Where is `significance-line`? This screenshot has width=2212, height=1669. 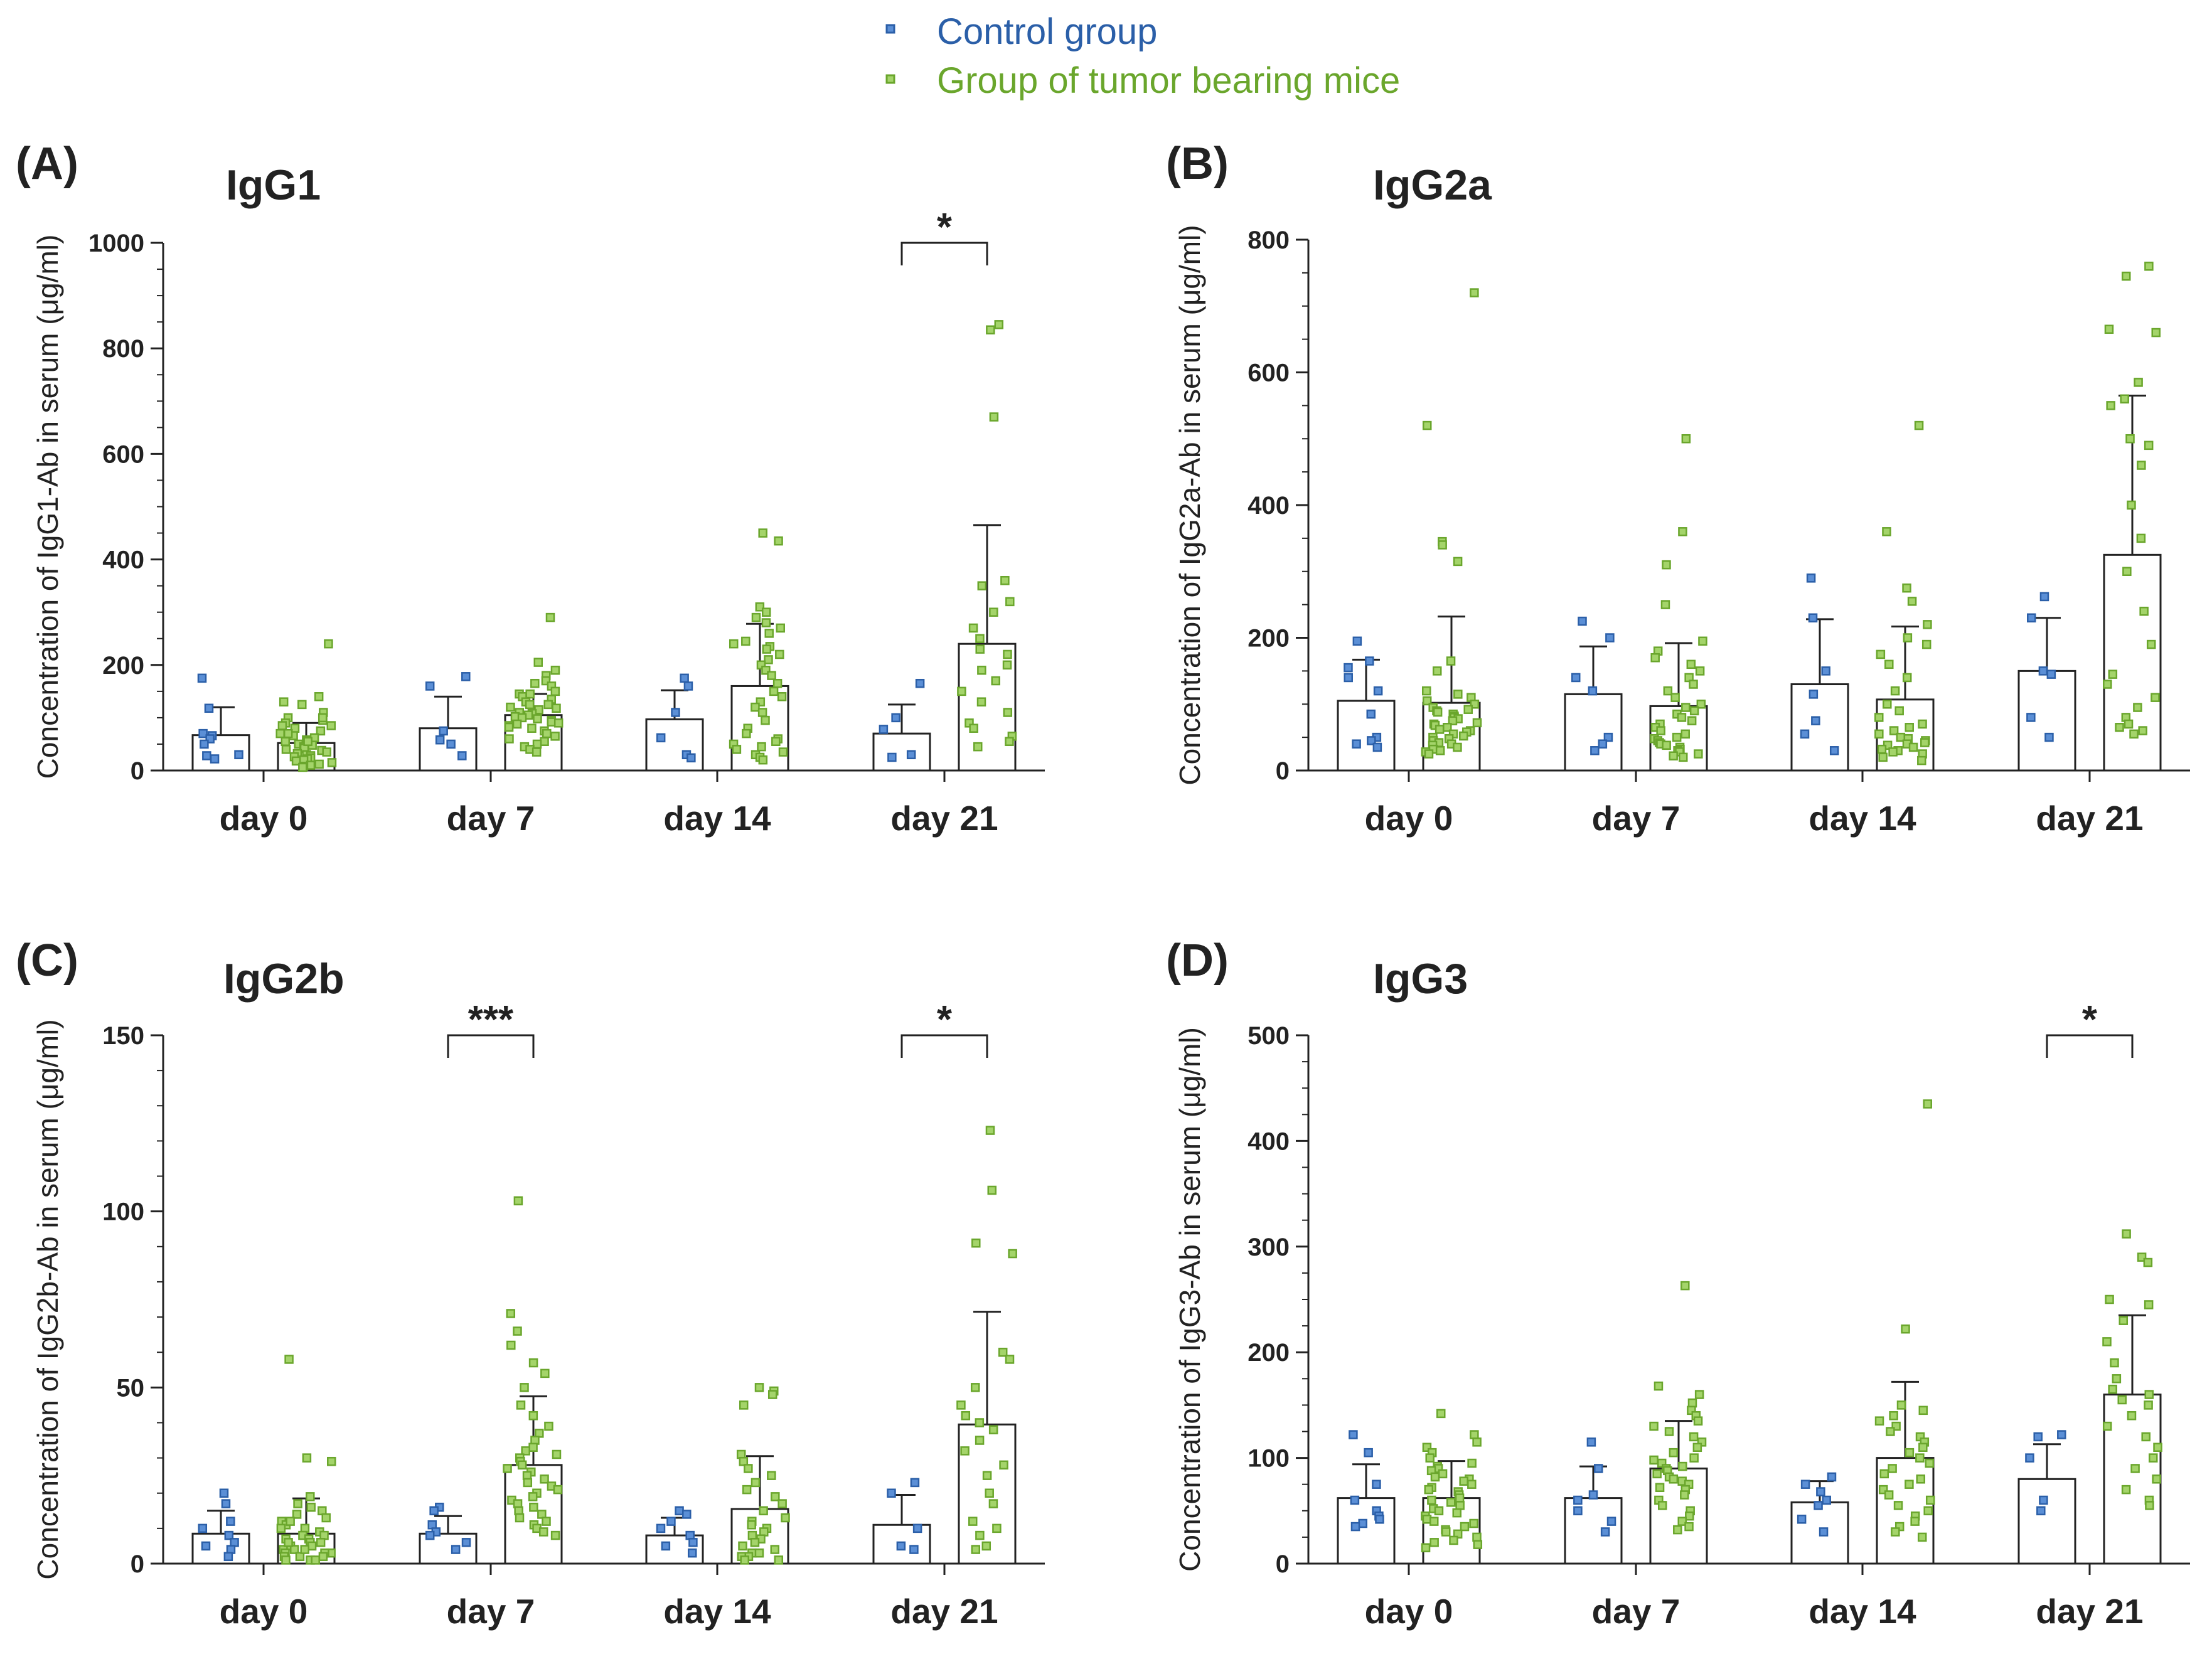 significance-line is located at coordinates (2090, 1046).